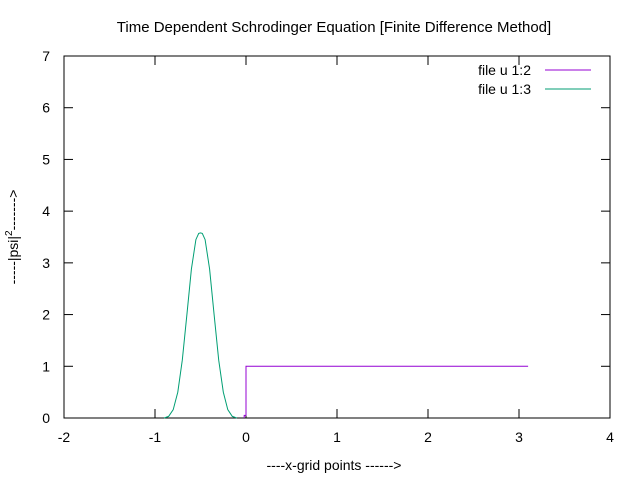 This screenshot has width=640, height=480. Describe the element at coordinates (610, 437) in the screenshot. I see `x-tick-label: 4` at that location.